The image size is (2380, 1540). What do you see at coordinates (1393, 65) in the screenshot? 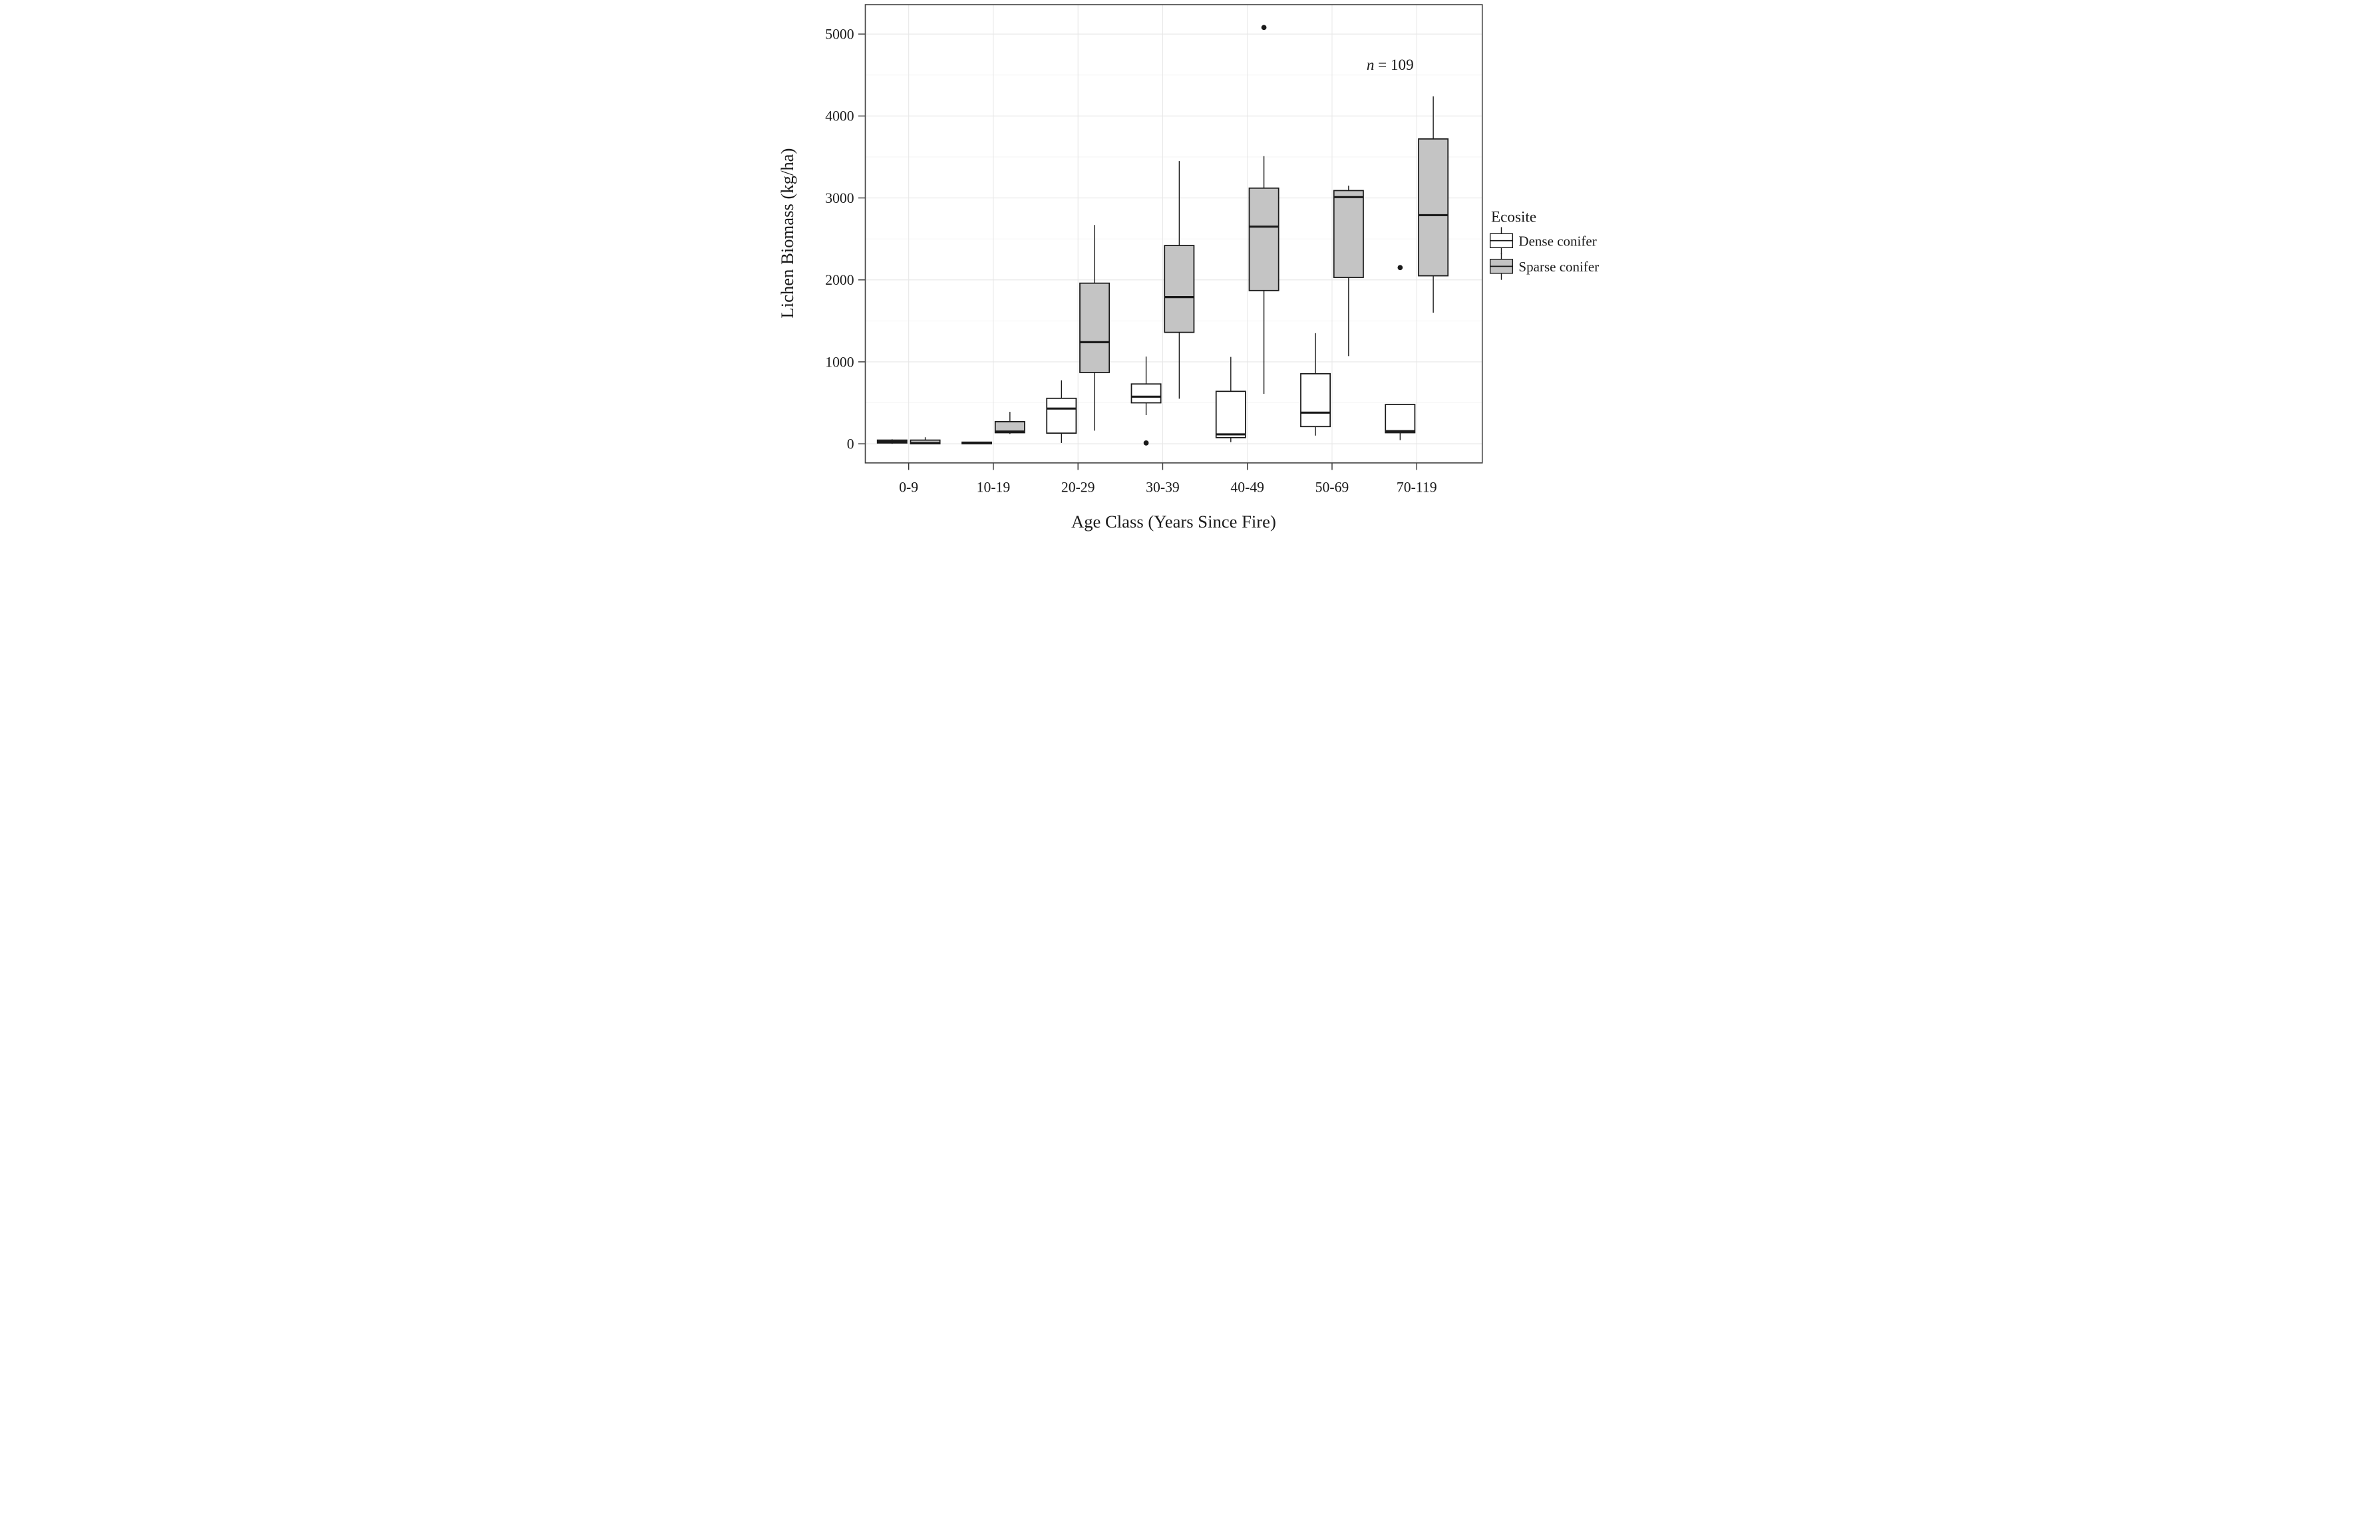
I see `annotation-value: = 109` at bounding box center [1393, 65].